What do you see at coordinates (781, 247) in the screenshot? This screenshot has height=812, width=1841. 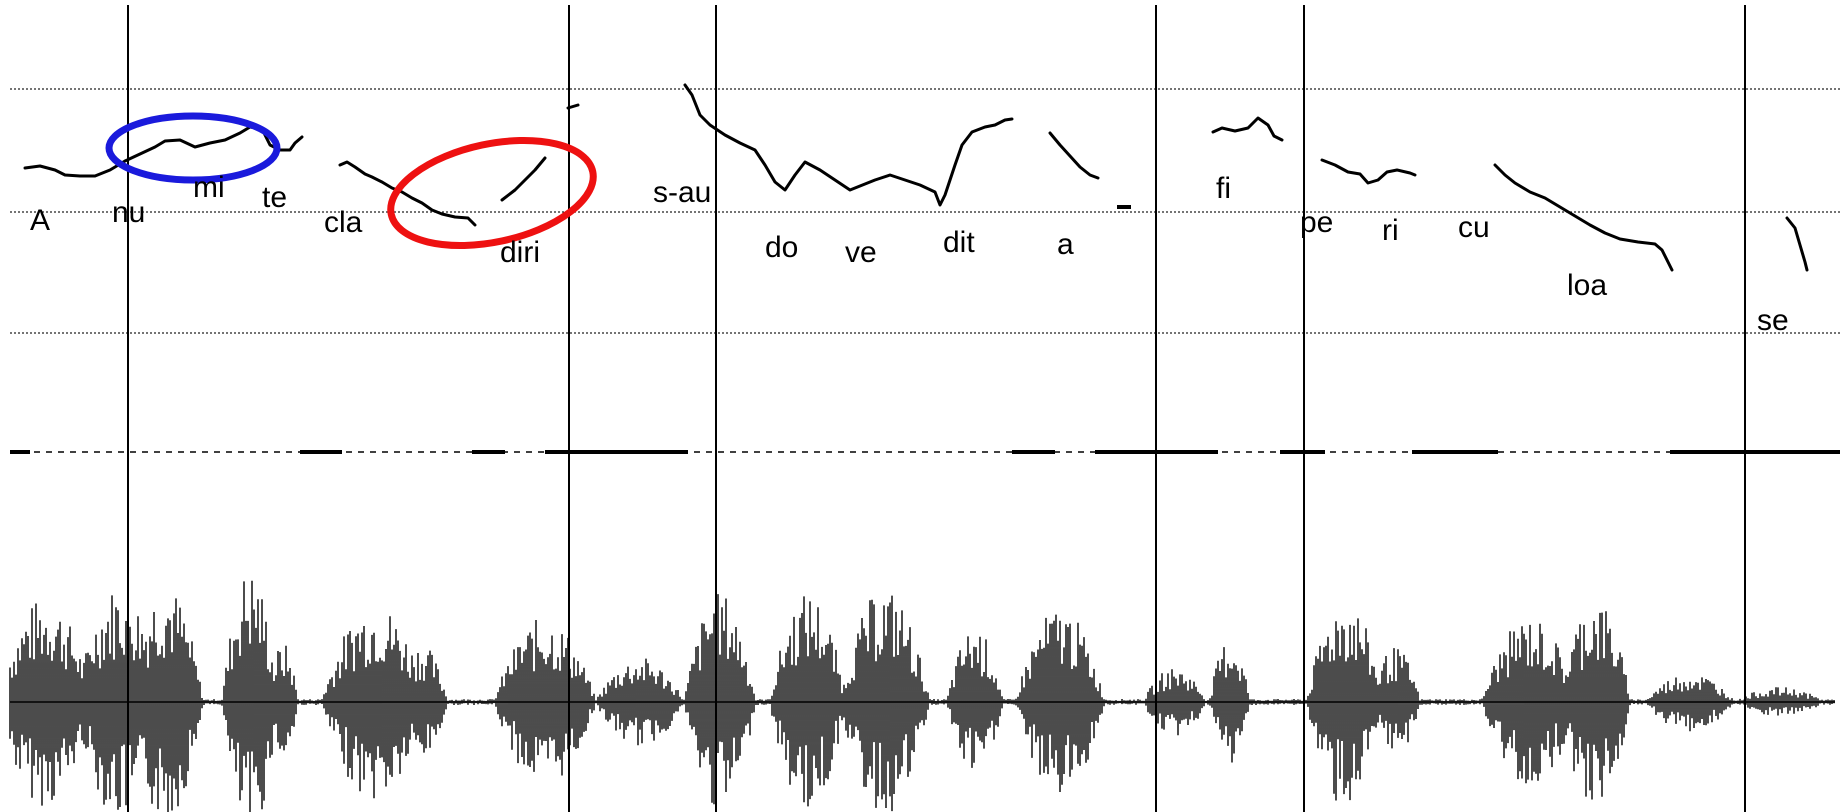 I see `syllable-label: do` at bounding box center [781, 247].